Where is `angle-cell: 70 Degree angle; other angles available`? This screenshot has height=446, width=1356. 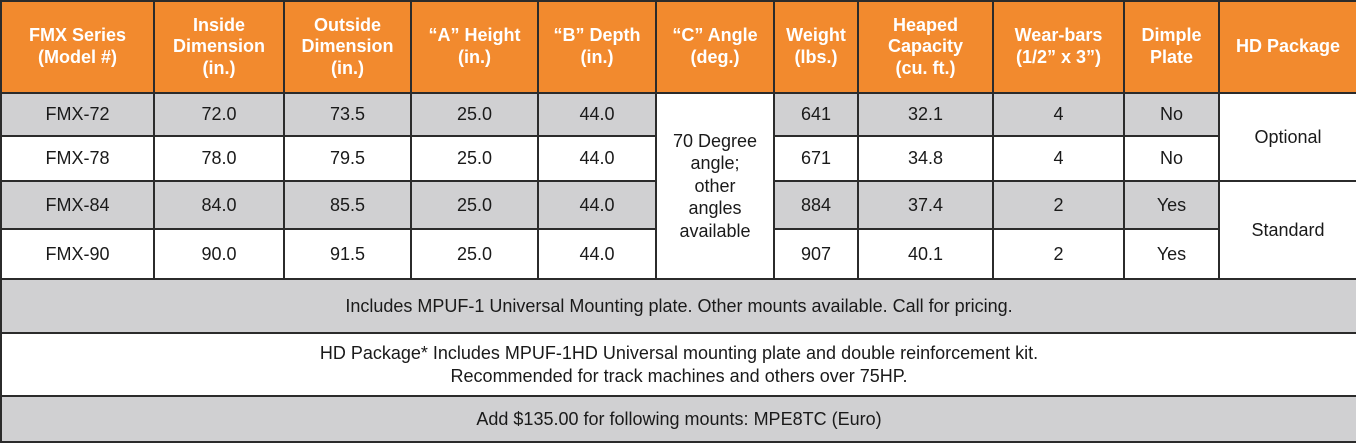 angle-cell: 70 Degree angle; other angles available is located at coordinates (715, 186).